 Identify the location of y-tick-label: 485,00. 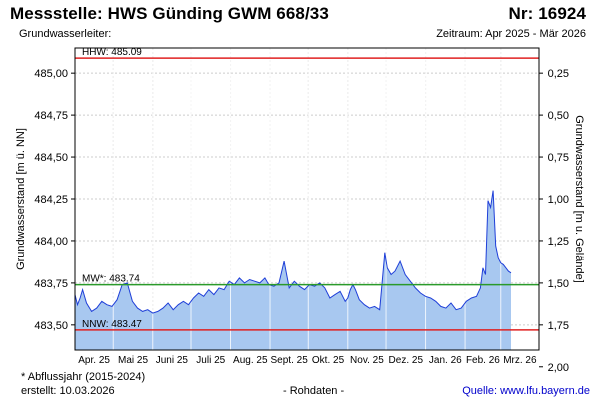
(51, 74).